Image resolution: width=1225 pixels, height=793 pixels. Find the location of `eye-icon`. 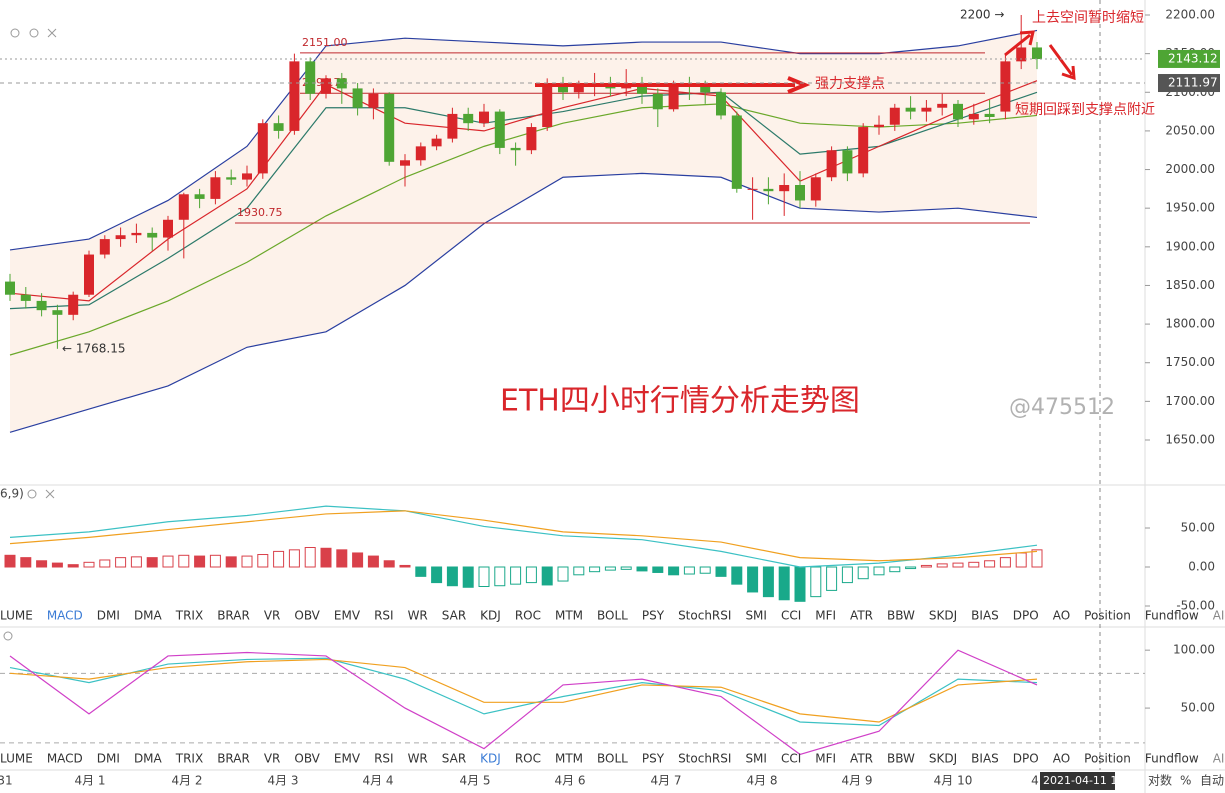

eye-icon is located at coordinates (15, 33).